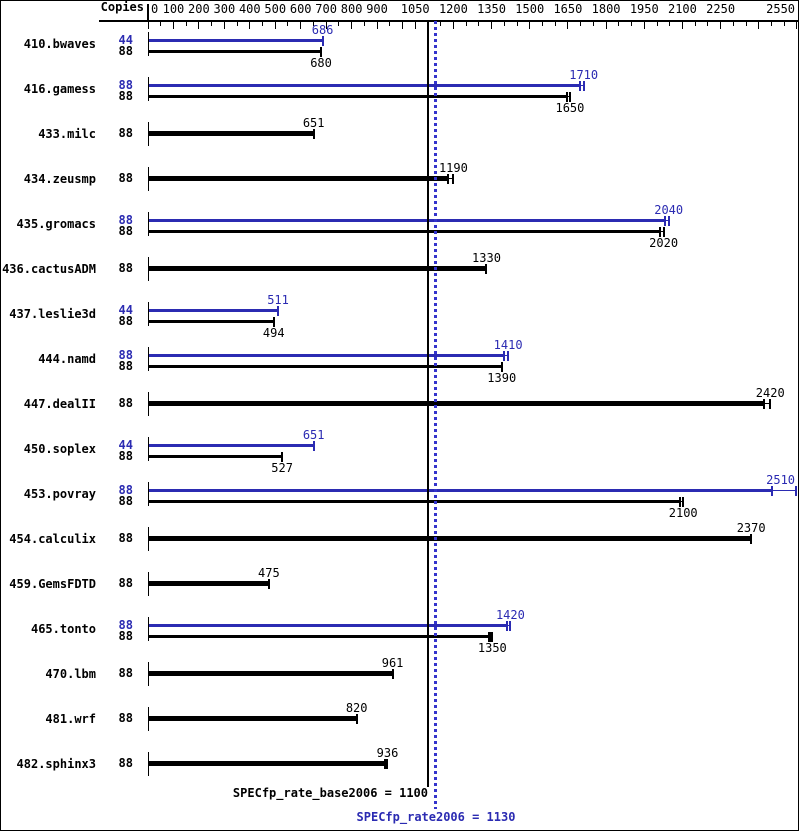 The width and height of the screenshot is (799, 831). What do you see at coordinates (70, 674) in the screenshot?
I see `benchmark-label: 470.lbm` at bounding box center [70, 674].